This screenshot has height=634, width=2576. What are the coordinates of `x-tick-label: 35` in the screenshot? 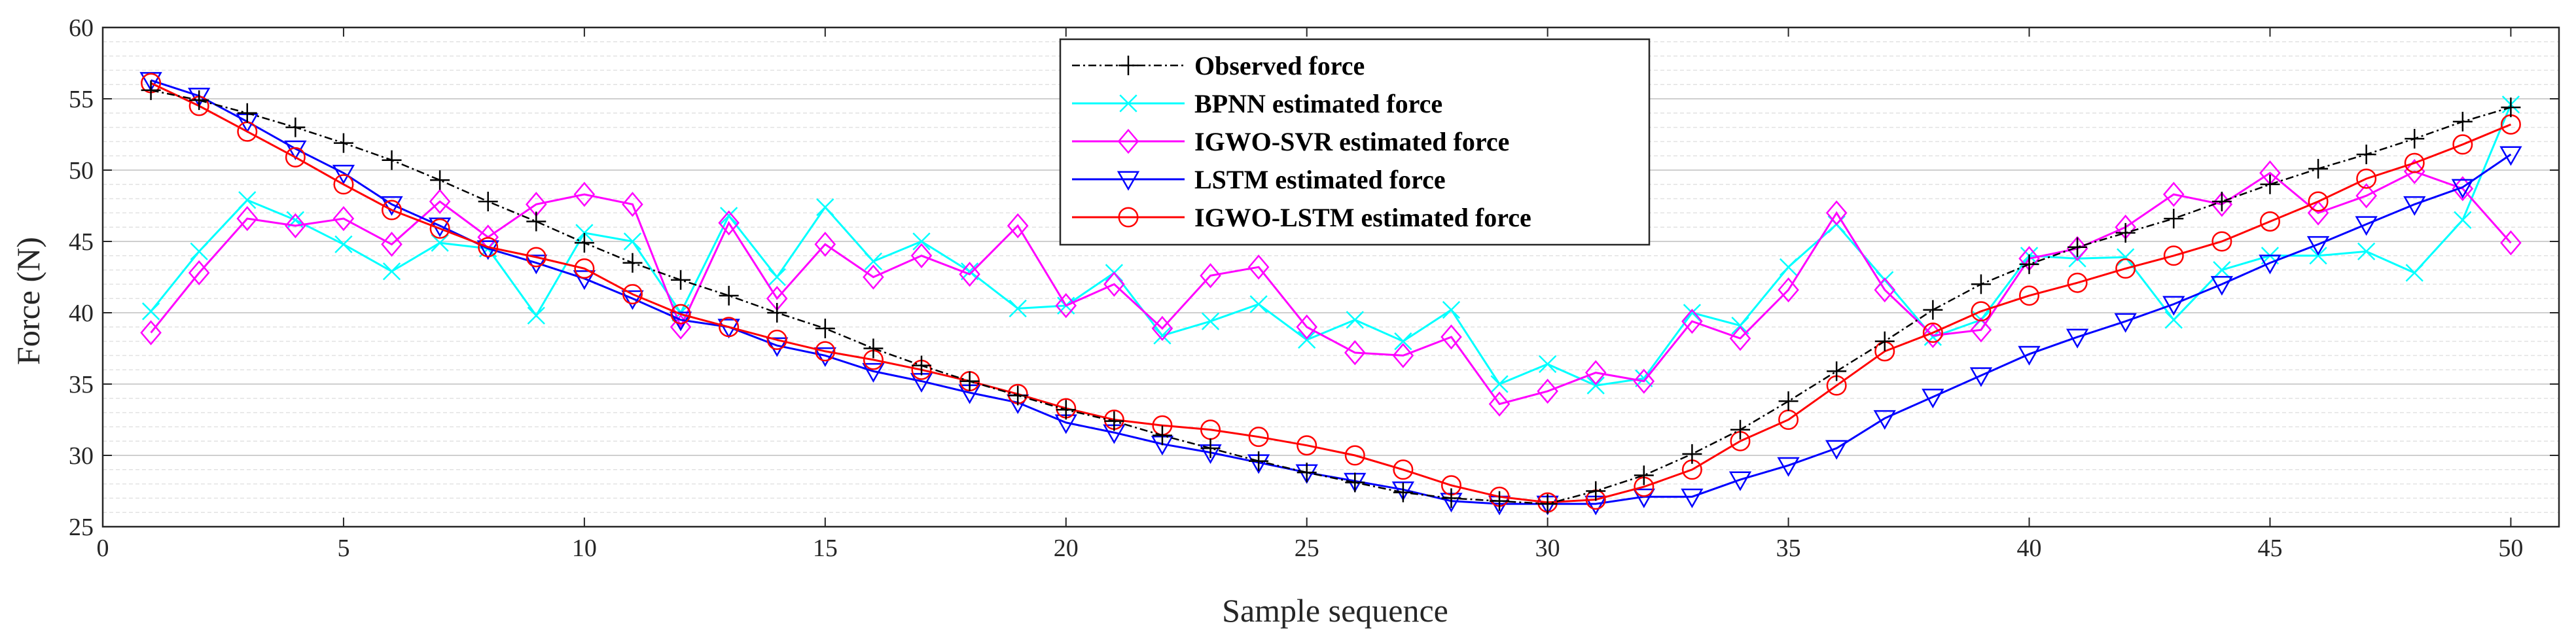 It's located at (1788, 549).